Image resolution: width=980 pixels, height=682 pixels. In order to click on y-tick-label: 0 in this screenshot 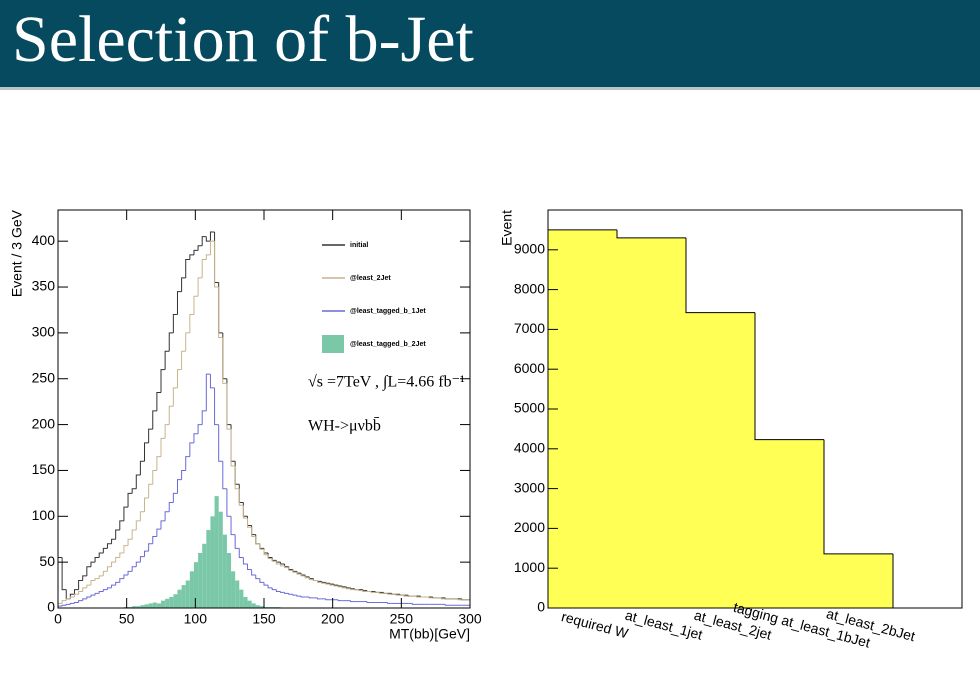, I will do `click(51, 607)`.